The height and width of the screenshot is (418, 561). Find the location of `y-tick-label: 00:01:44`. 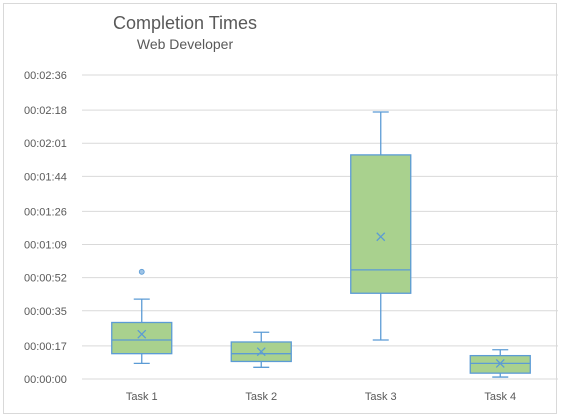

y-tick-label: 00:01:44 is located at coordinates (45, 177).